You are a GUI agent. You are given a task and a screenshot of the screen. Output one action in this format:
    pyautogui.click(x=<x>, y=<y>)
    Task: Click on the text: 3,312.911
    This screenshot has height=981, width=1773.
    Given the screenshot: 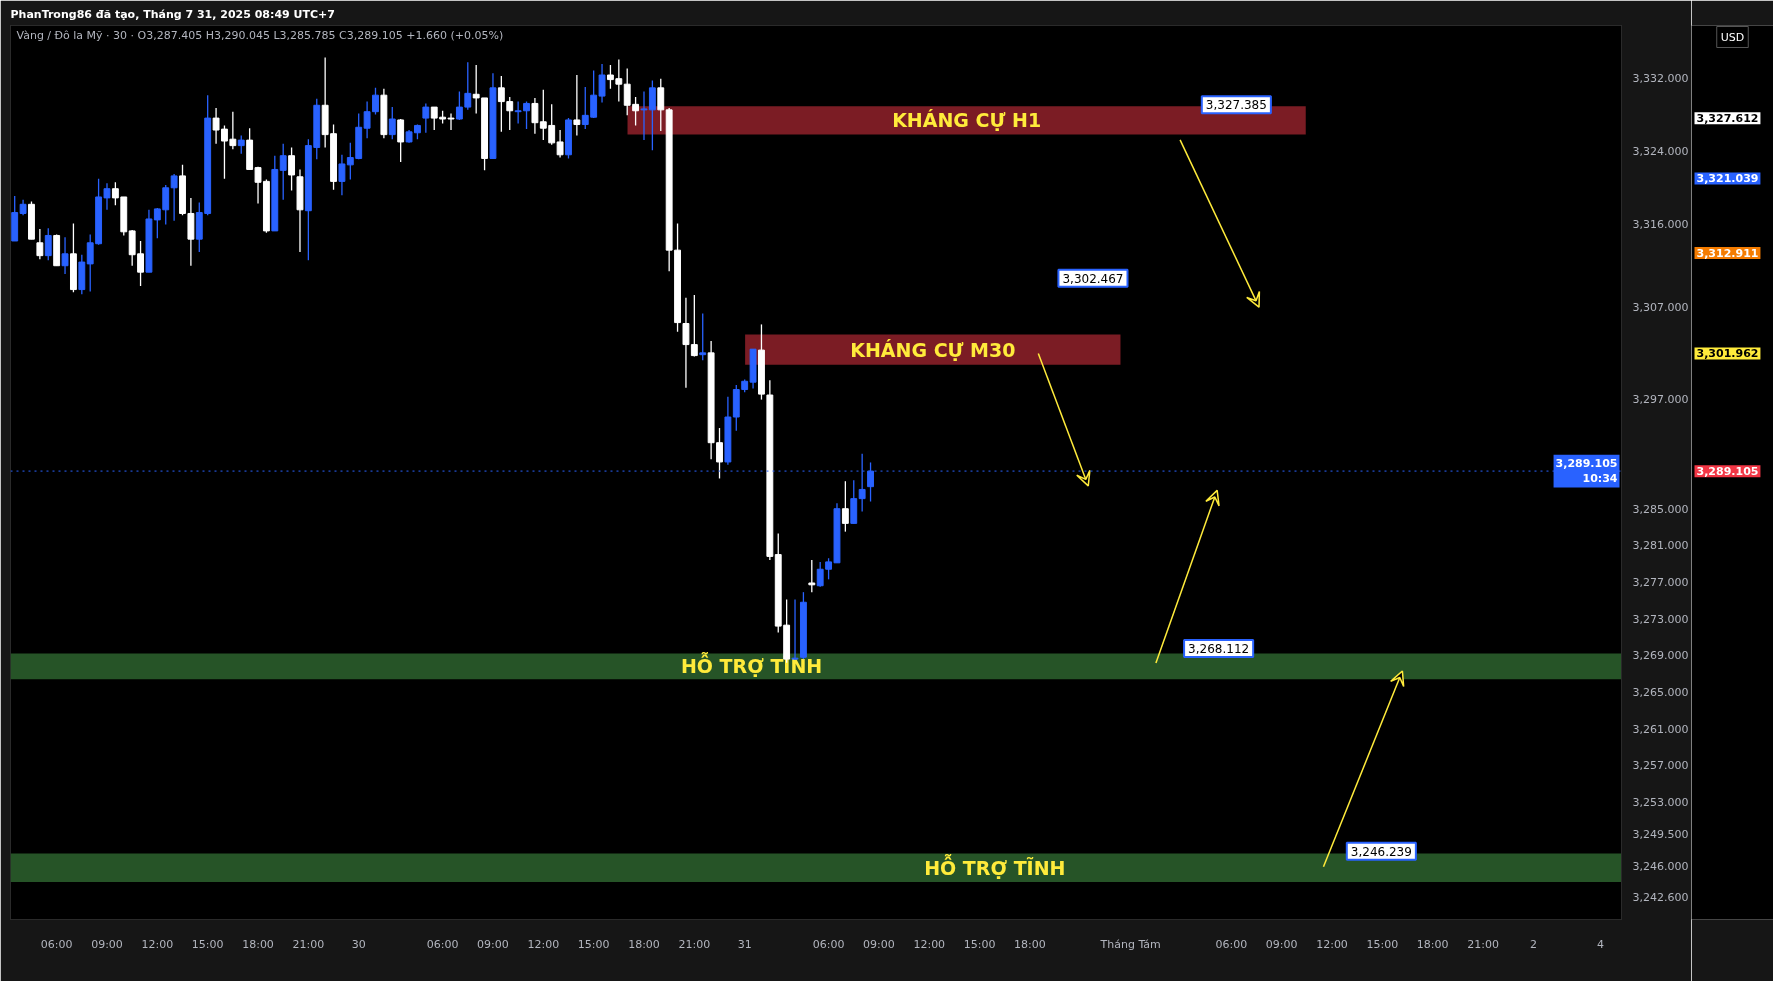 What is the action you would take?
    pyautogui.click(x=1727, y=254)
    